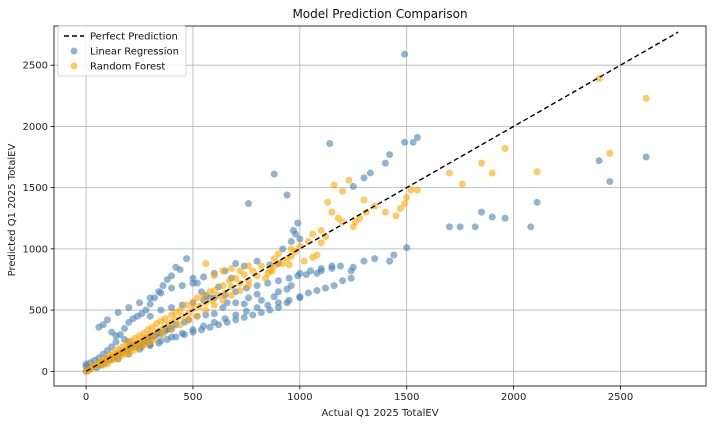 Image resolution: width=712 pixels, height=424 pixels. What do you see at coordinates (134, 52) in the screenshot?
I see `legend-label-linear-regression: Linear Regression` at bounding box center [134, 52].